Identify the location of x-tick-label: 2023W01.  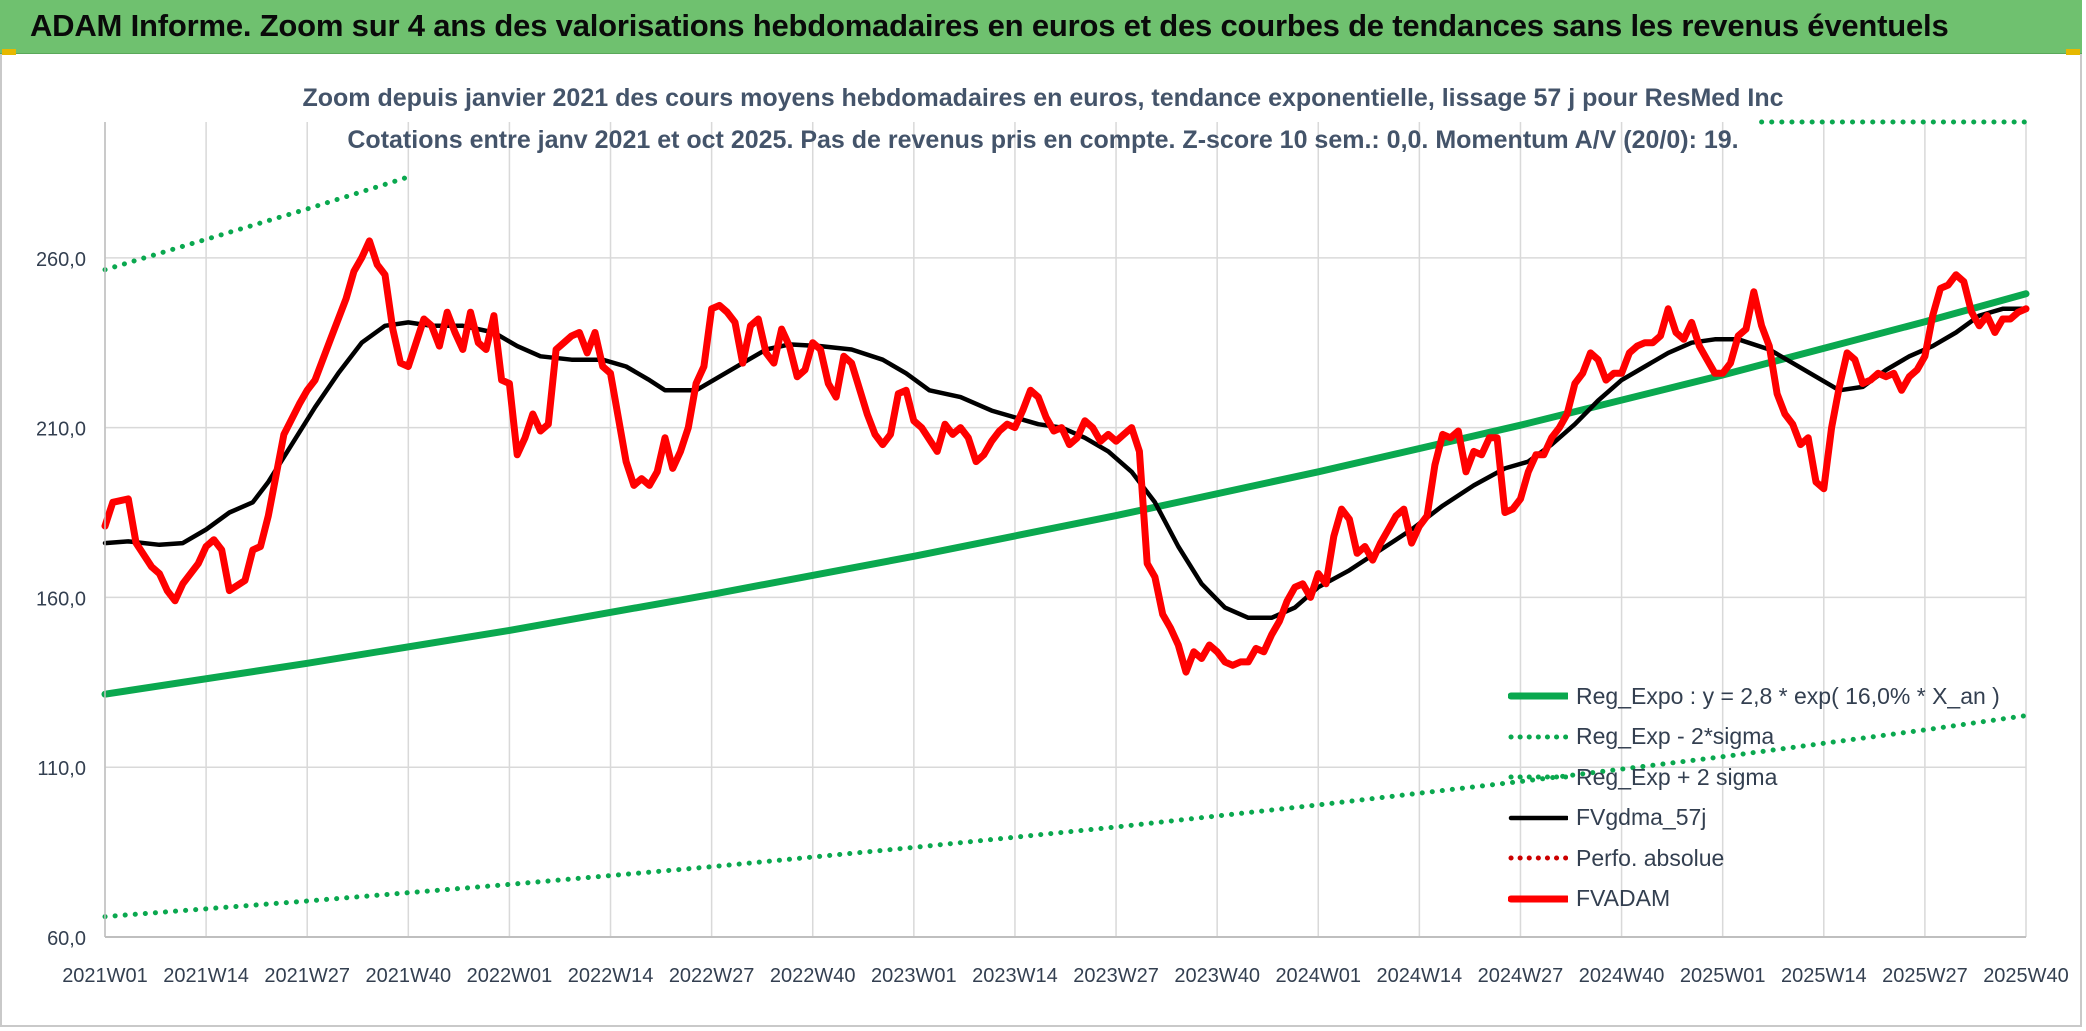
(914, 976).